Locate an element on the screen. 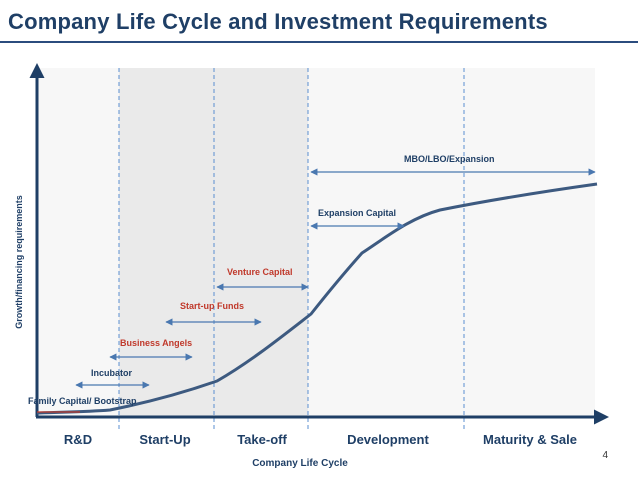 The image size is (638, 479). phase-label-rnd: R&D is located at coordinates (78, 439).